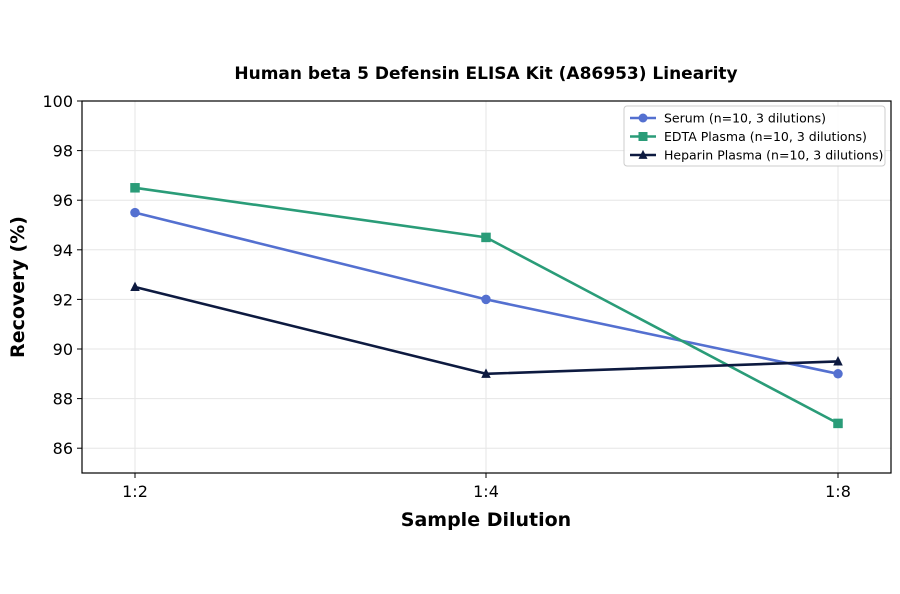 This screenshot has width=900, height=594. Describe the element at coordinates (63, 200) in the screenshot. I see `y-tick-label: 96` at that location.